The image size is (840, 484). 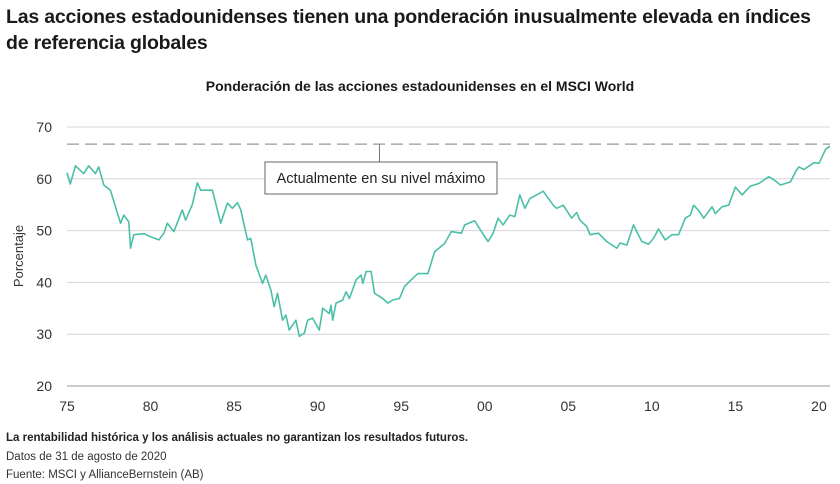 What do you see at coordinates (485, 406) in the screenshot?
I see `x-tick-label: 00` at bounding box center [485, 406].